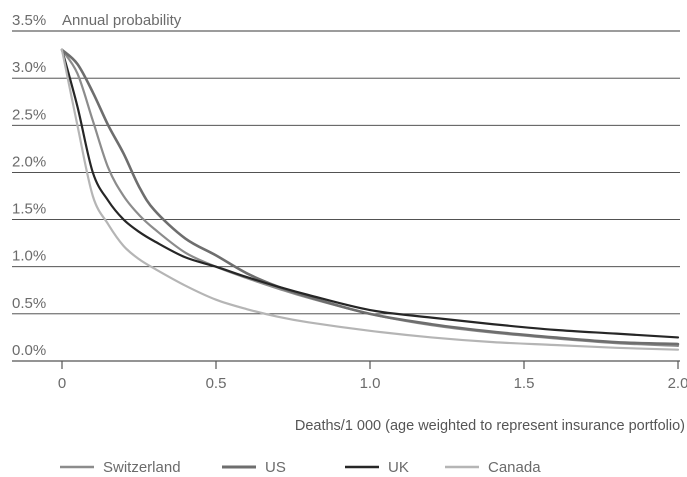  What do you see at coordinates (142, 467) in the screenshot?
I see `legend-label: Switzerland` at bounding box center [142, 467].